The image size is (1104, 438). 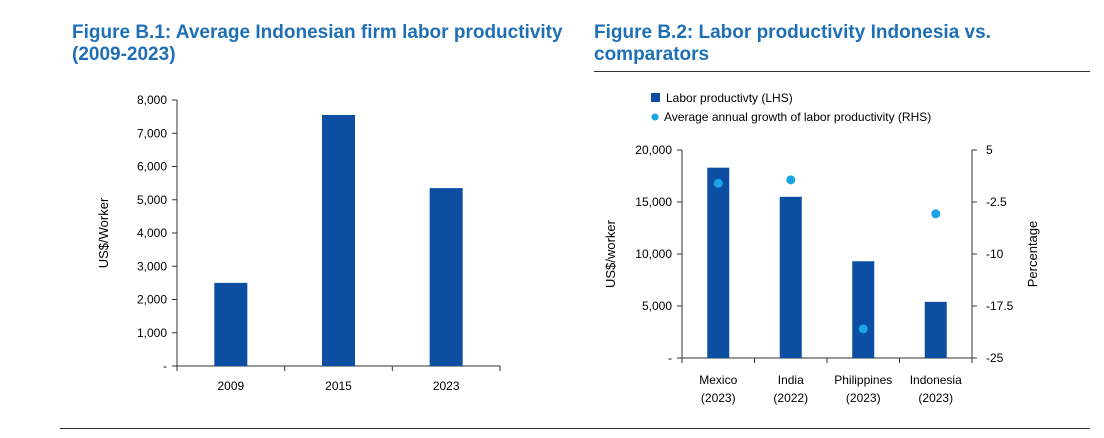 What do you see at coordinates (863, 329) in the screenshot?
I see `b2-dot-philippines` at bounding box center [863, 329].